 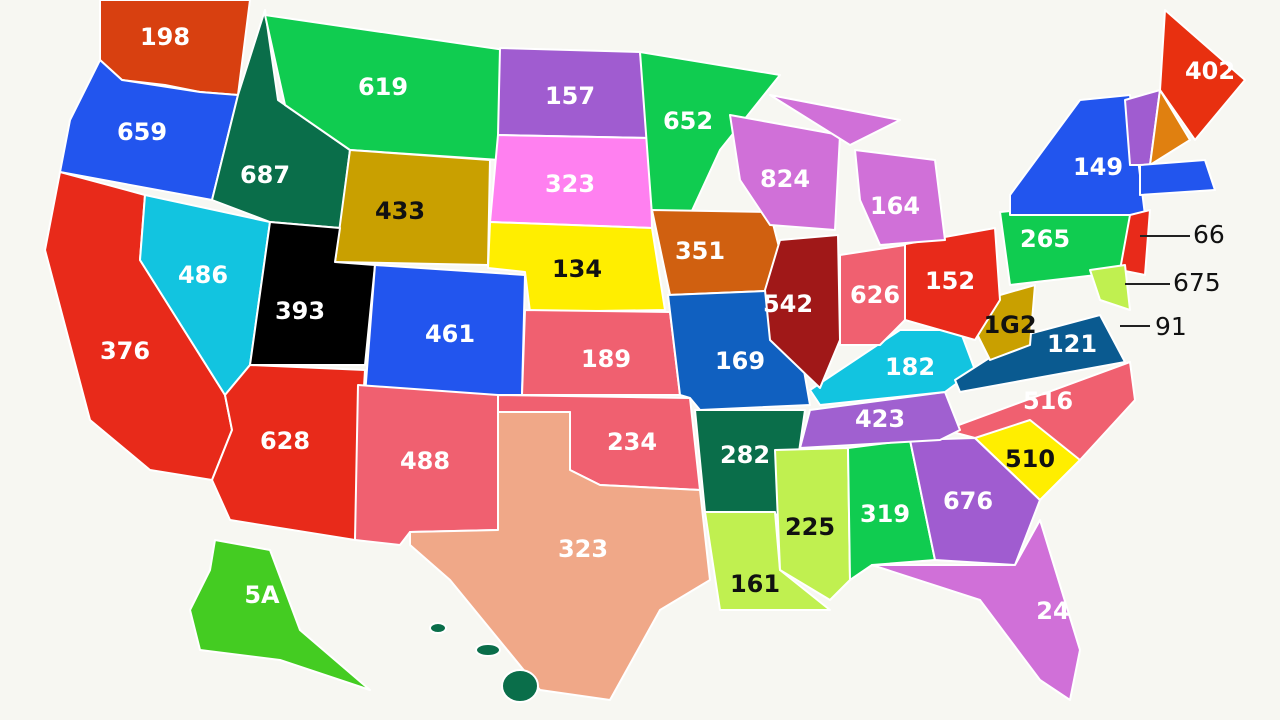 What do you see at coordinates (968, 501) in the screenshot?
I see `state-label: 676` at bounding box center [968, 501].